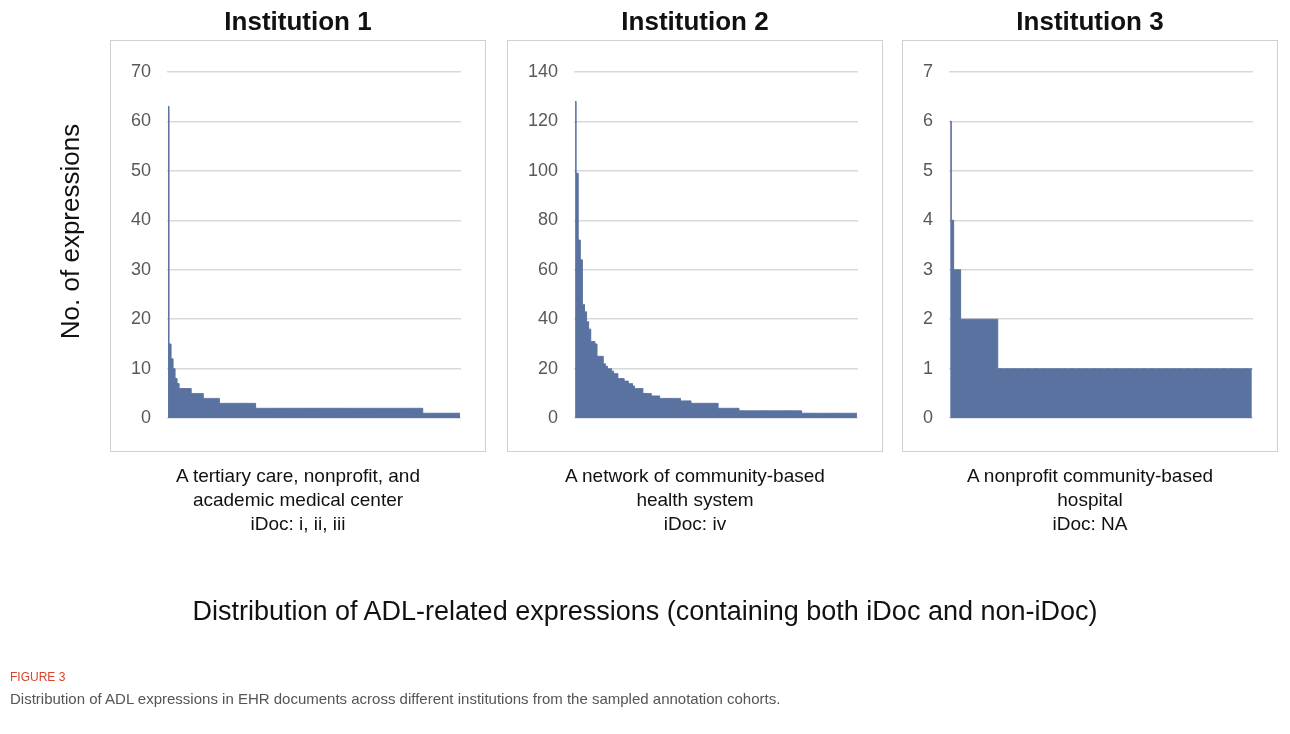 The image size is (1290, 734). Describe the element at coordinates (543, 169) in the screenshot. I see `y-tick-label: 100` at that location.